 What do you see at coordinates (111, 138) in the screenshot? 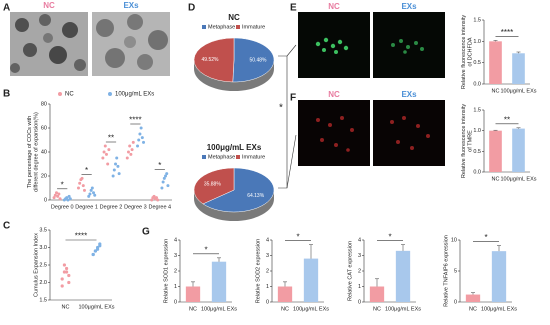
I see `significance: **` at bounding box center [111, 138].